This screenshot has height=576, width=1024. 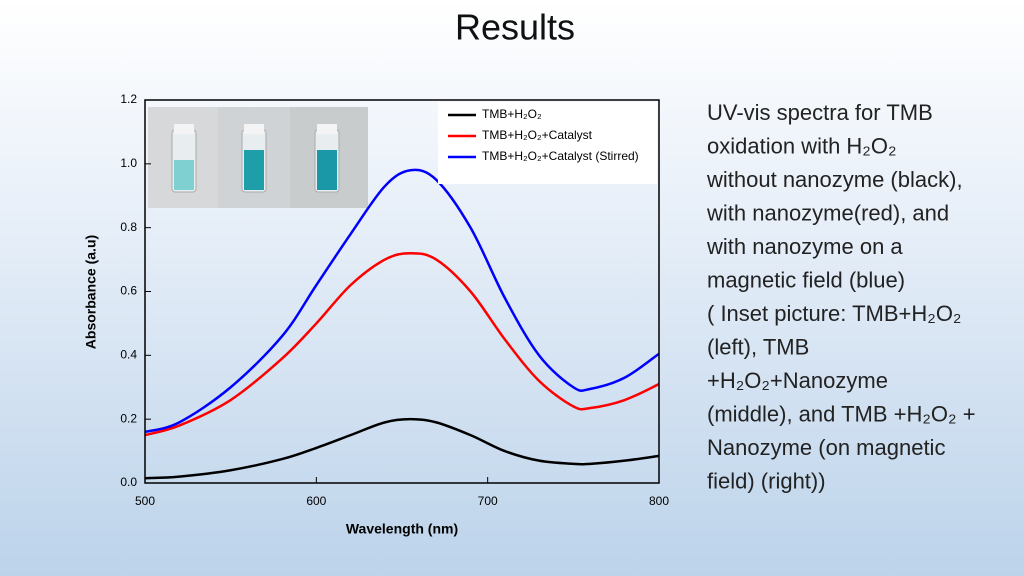 What do you see at coordinates (841, 414) in the screenshot?
I see `description-line: (middle), and TMB +H₂O₂ +` at bounding box center [841, 414].